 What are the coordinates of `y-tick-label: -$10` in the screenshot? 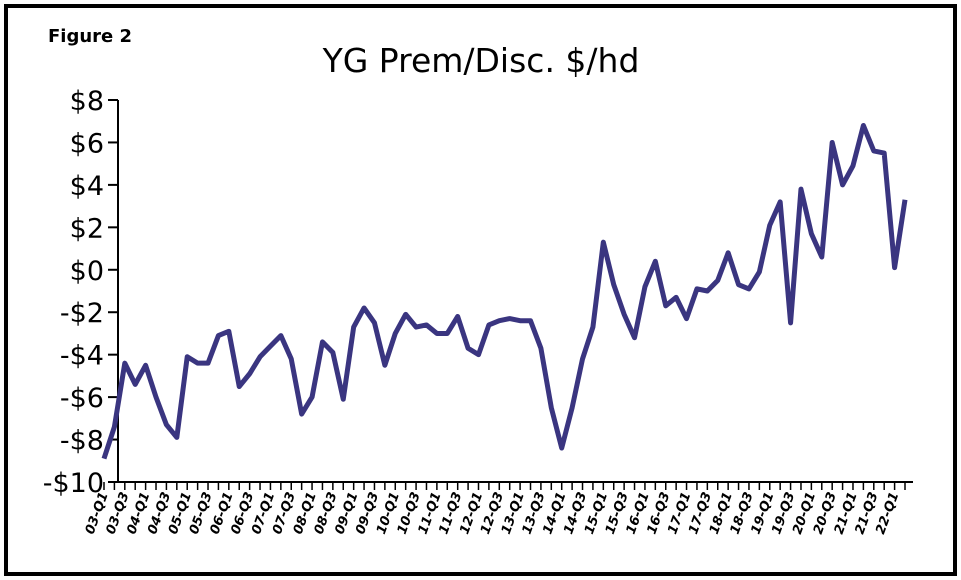 It's located at (73, 483).